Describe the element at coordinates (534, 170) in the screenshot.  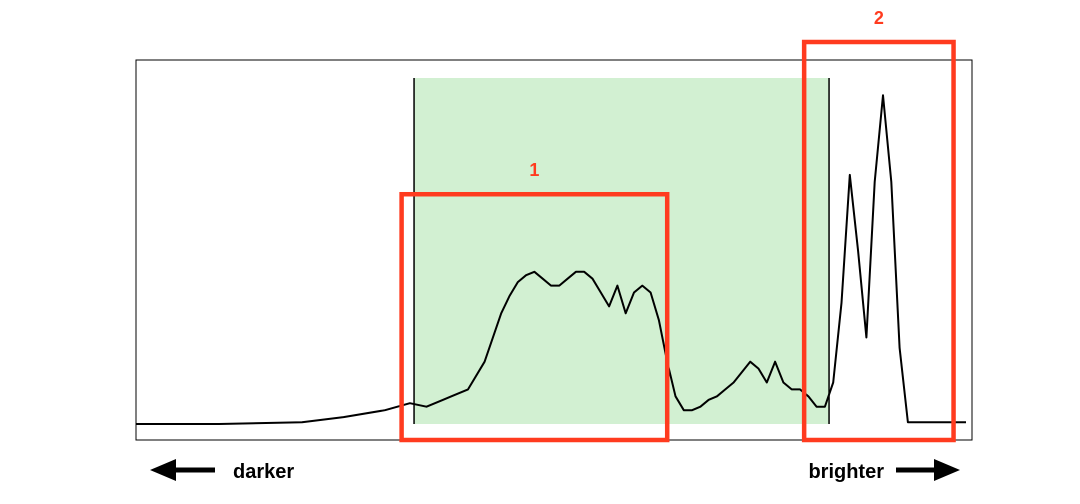
I see `annotation-label-1: 1` at that location.